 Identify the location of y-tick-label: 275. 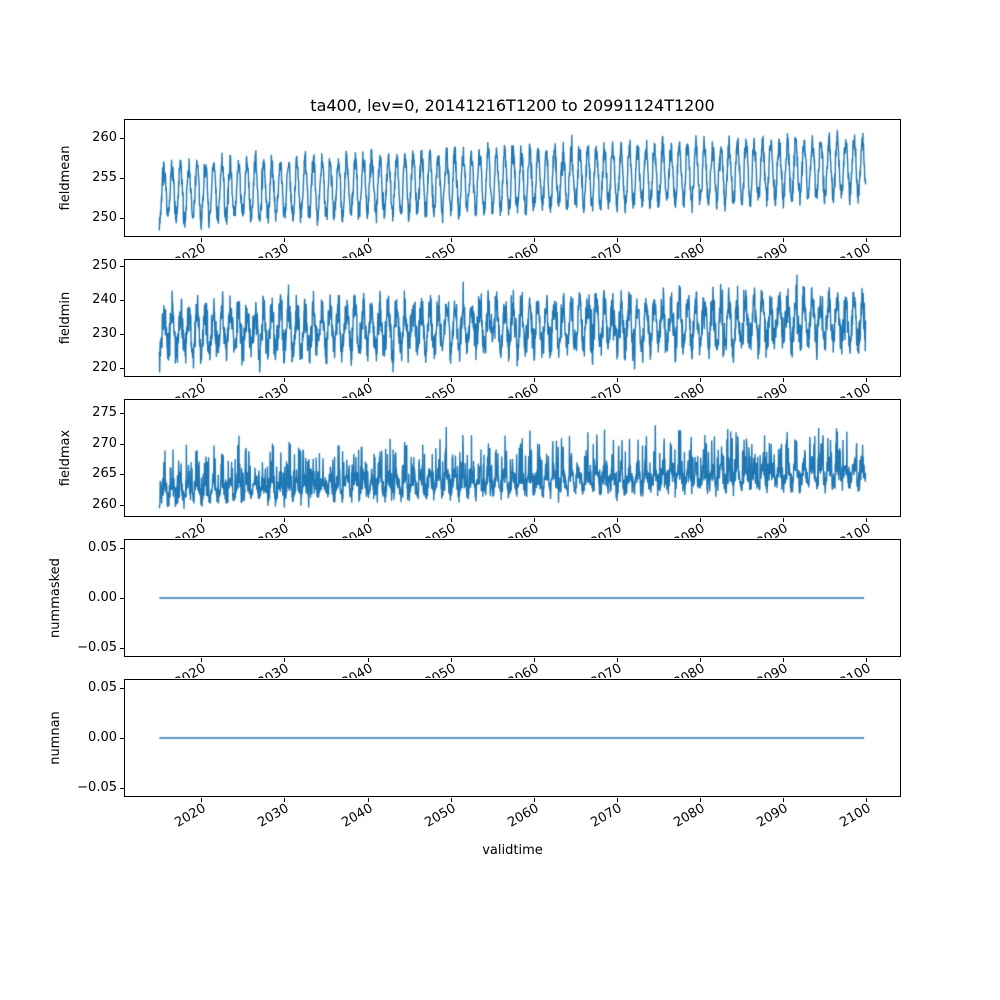
(104, 413).